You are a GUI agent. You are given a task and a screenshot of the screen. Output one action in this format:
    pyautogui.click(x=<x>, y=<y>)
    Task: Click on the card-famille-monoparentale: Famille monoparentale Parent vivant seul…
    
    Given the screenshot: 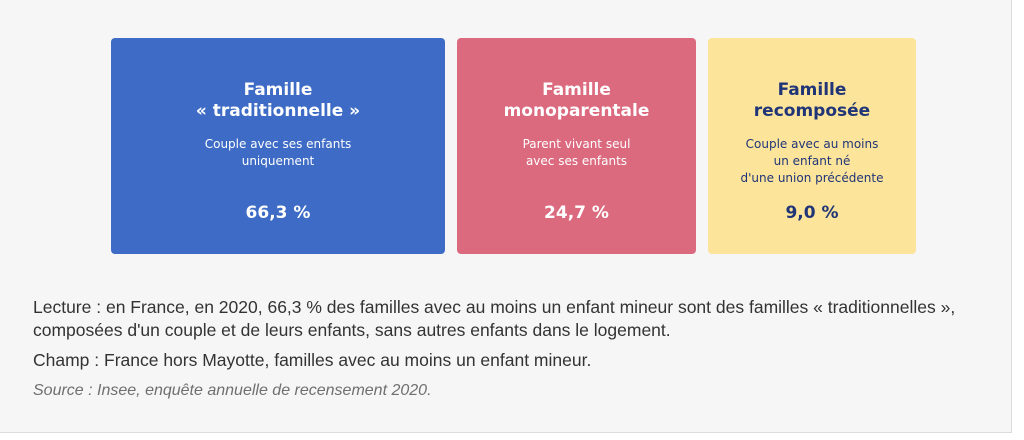 What is the action you would take?
    pyautogui.click(x=576, y=146)
    